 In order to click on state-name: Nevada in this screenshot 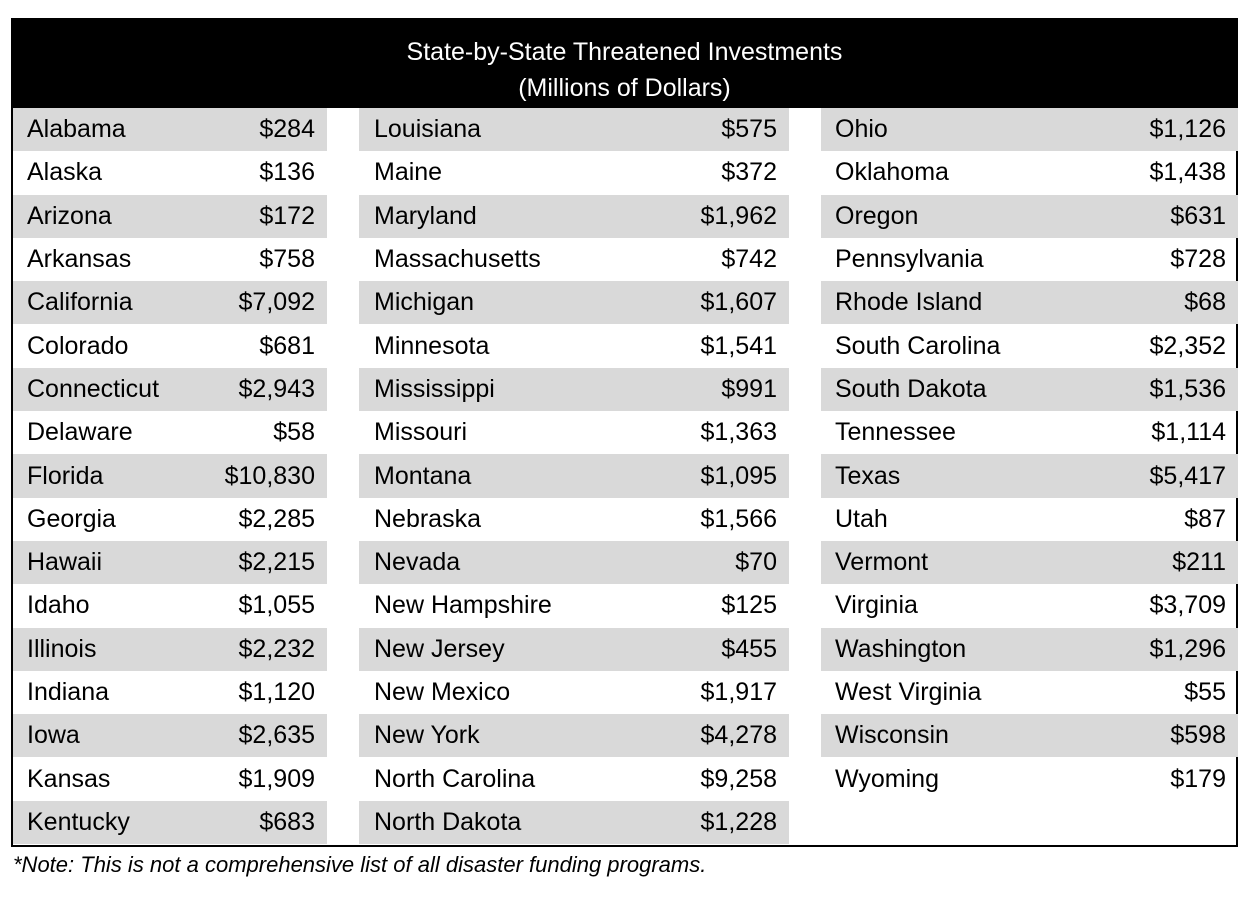, I will do `click(417, 562)`.